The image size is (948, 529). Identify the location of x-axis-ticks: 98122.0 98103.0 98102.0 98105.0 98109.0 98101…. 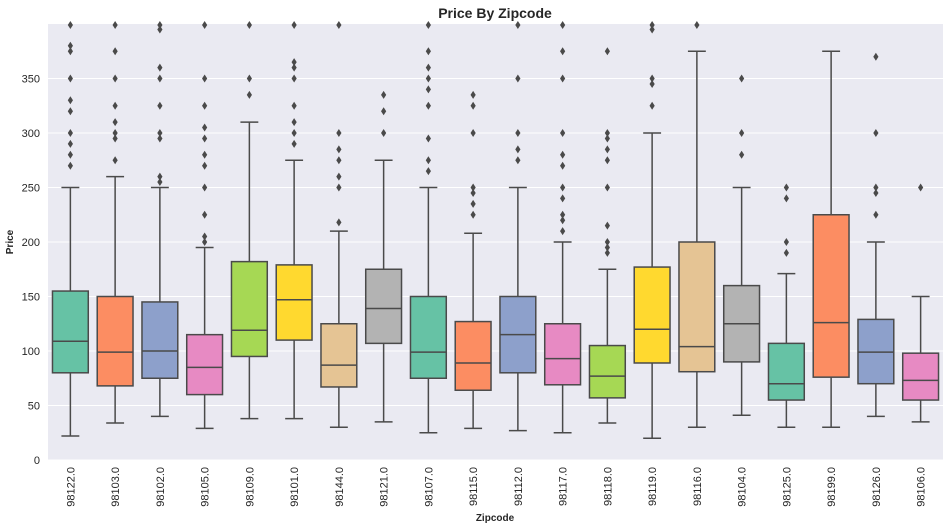
(496, 487).